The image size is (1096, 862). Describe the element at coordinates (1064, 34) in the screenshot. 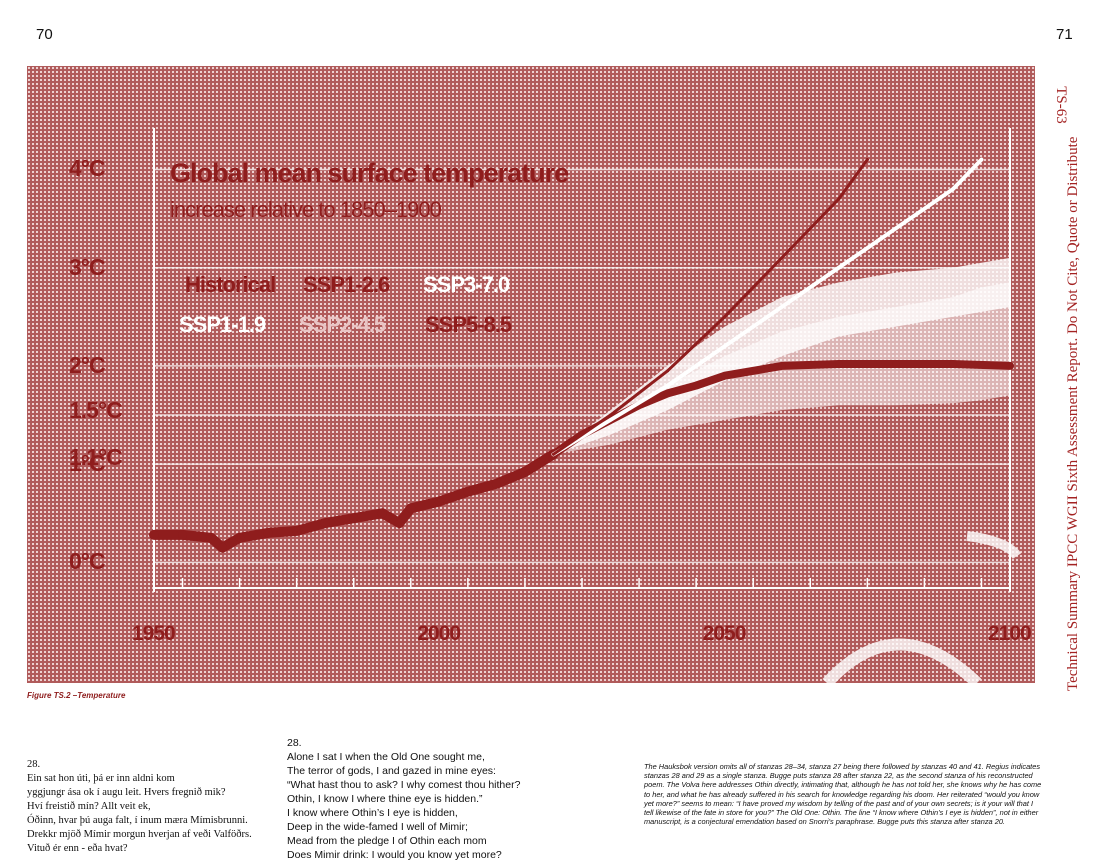

I see `page-number-right: 71` at that location.